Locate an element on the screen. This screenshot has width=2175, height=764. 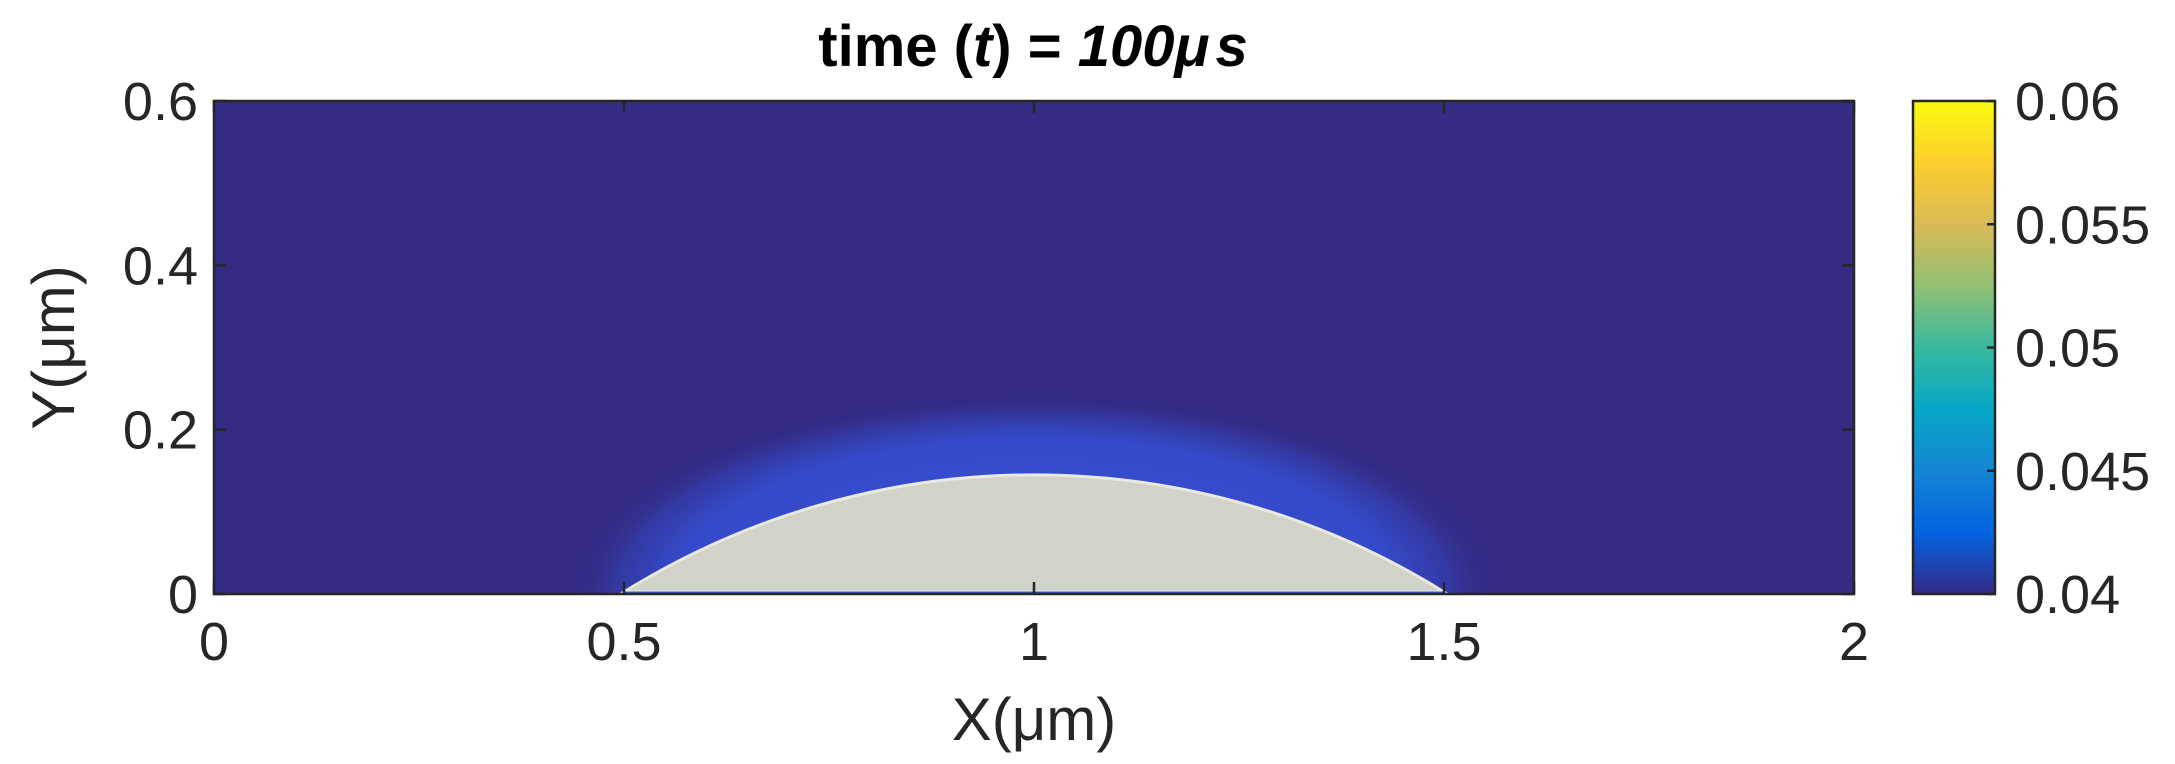
chart-title: time (t) = 100μ s is located at coordinates (1032, 46).